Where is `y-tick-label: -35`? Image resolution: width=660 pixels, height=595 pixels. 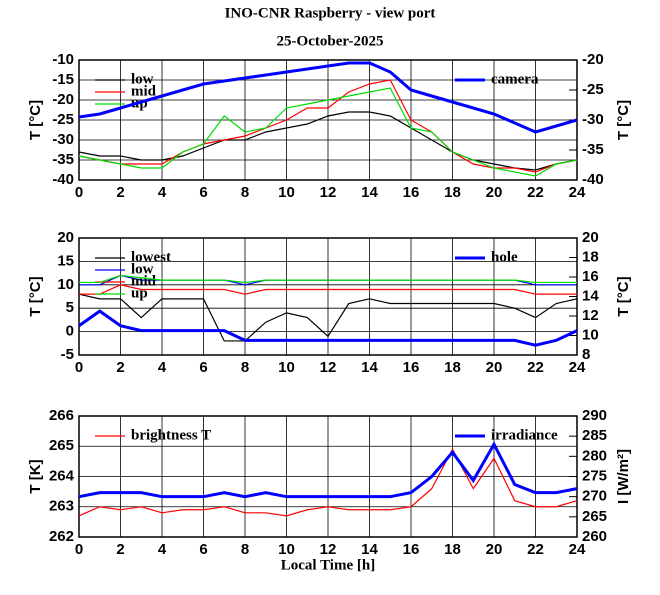
y-tick-label: -35 is located at coordinates (63, 159).